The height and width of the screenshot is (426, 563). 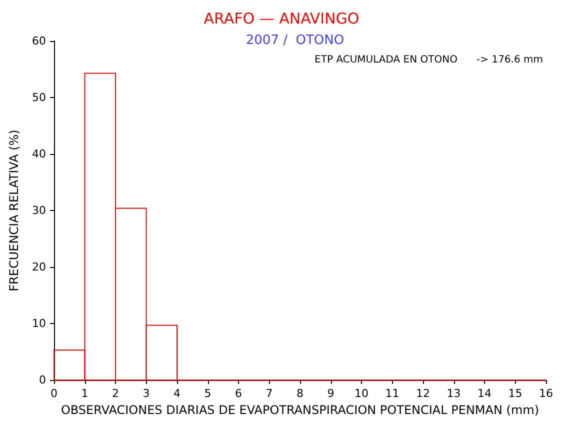 What do you see at coordinates (300, 410) in the screenshot?
I see `x-axis-title: OBSERVACIONES DIARIAS DE EVAPOTRANSPIRACION POTENCIAL PENMAN (mm)` at bounding box center [300, 410].